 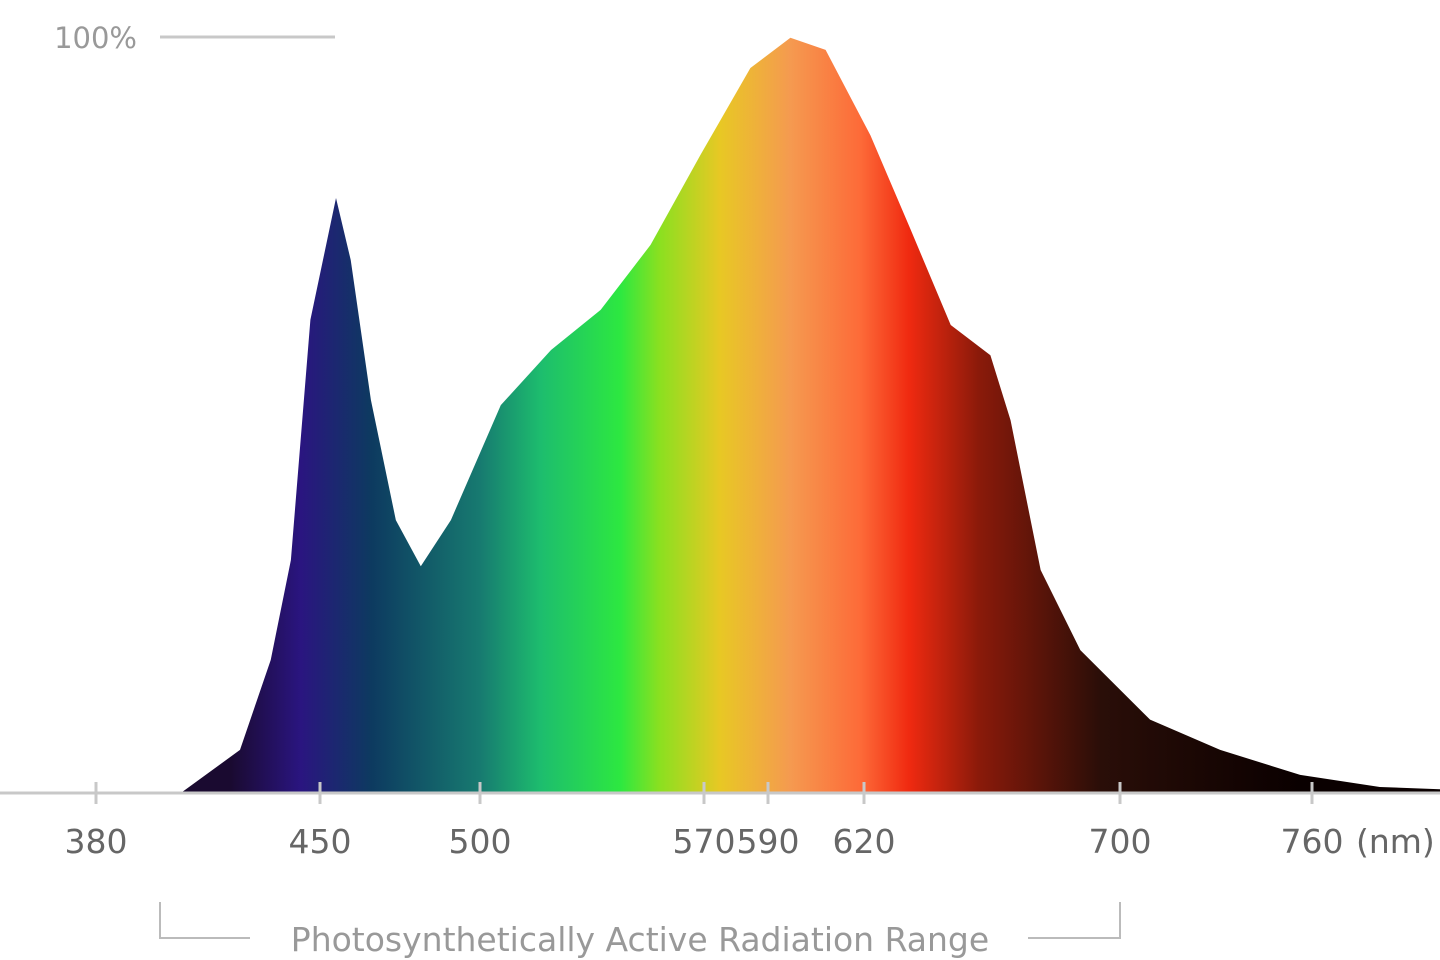 What do you see at coordinates (1395, 841) in the screenshot?
I see `x-axis-unit: (nm)` at bounding box center [1395, 841].